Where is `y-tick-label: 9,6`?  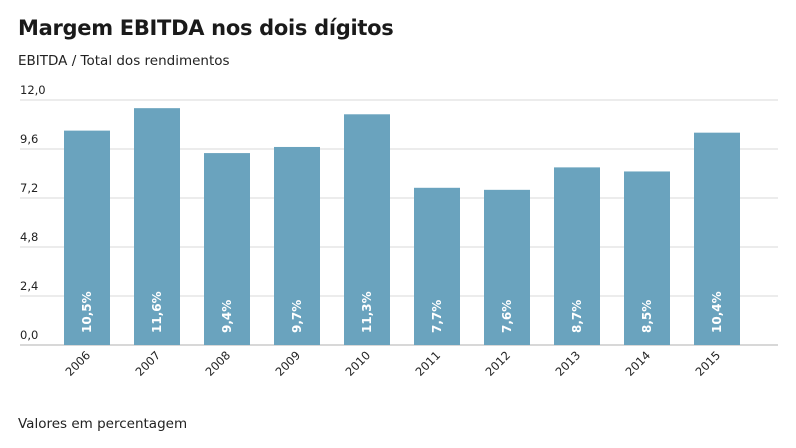
y-tick-label: 9,6 is located at coordinates (29, 139).